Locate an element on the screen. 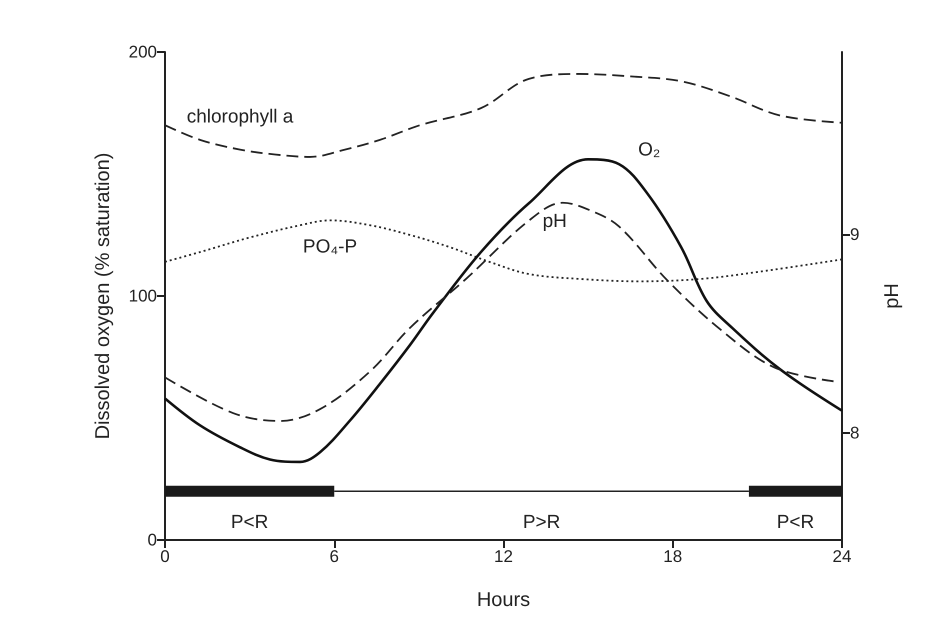  y-tick-label: 100 is located at coordinates (142, 296).